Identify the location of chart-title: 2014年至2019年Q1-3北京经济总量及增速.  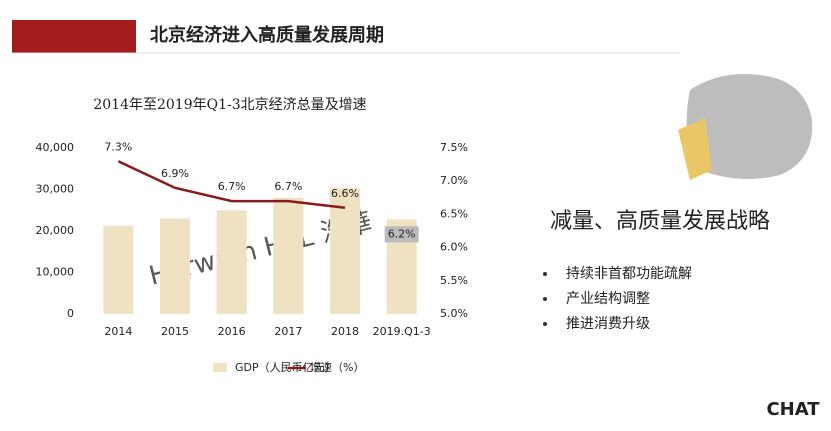
(229, 105).